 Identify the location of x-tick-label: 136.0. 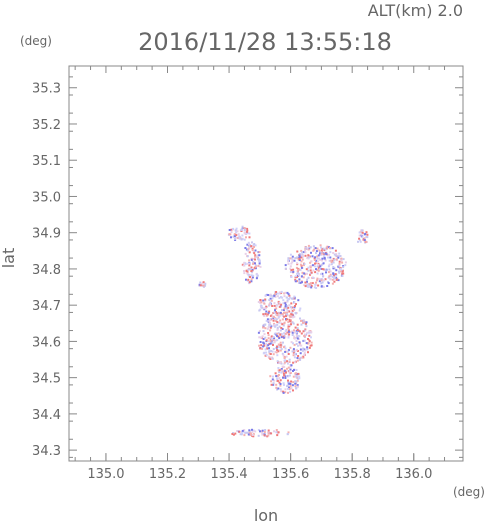
(413, 474).